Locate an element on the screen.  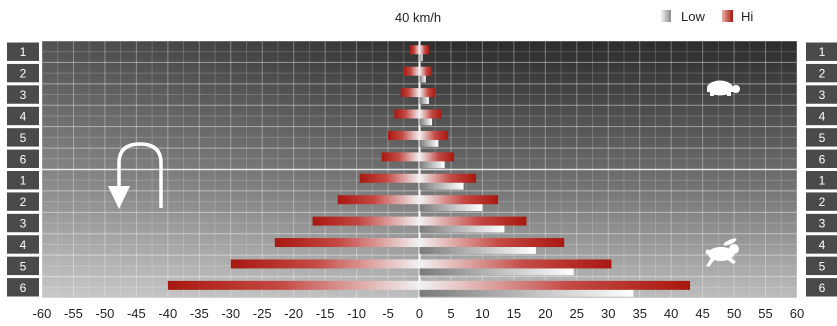
x-tick-label: -10 is located at coordinates (356, 313).